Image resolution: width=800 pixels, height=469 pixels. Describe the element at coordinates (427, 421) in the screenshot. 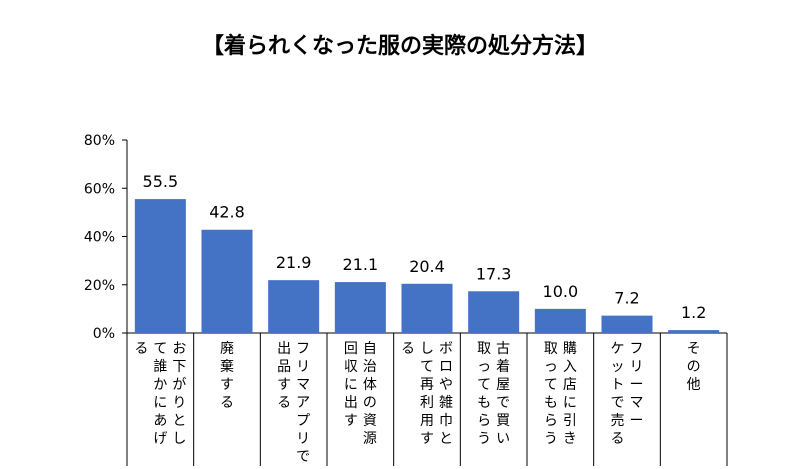

I see `svg-text: 用` at that location.